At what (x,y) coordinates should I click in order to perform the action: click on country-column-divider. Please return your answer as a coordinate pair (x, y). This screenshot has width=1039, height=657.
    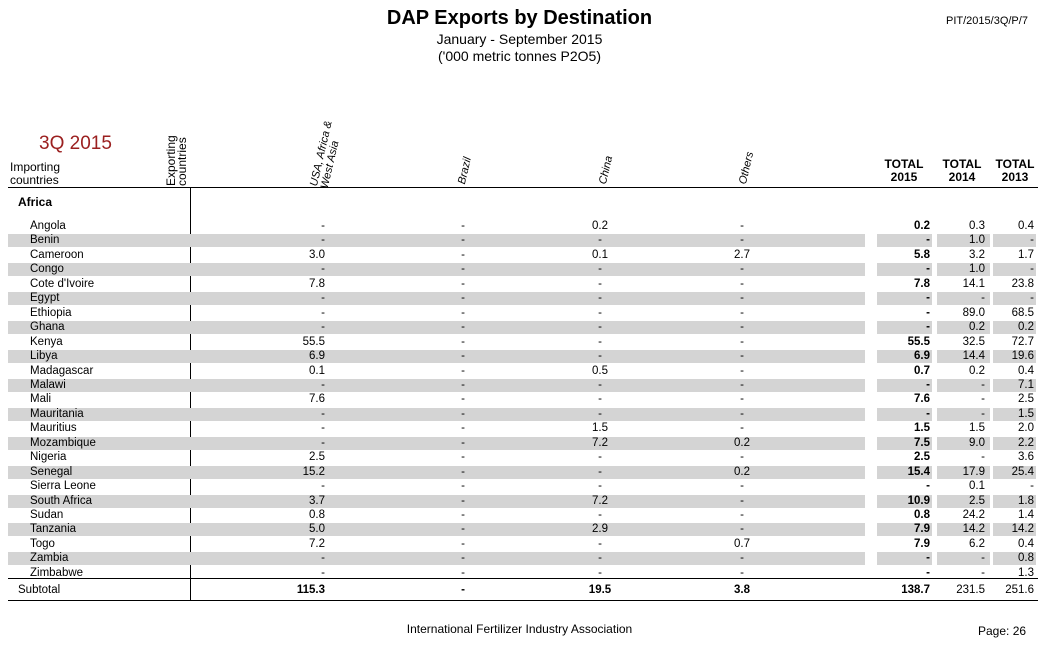
    Looking at the image, I should click on (190, 394).